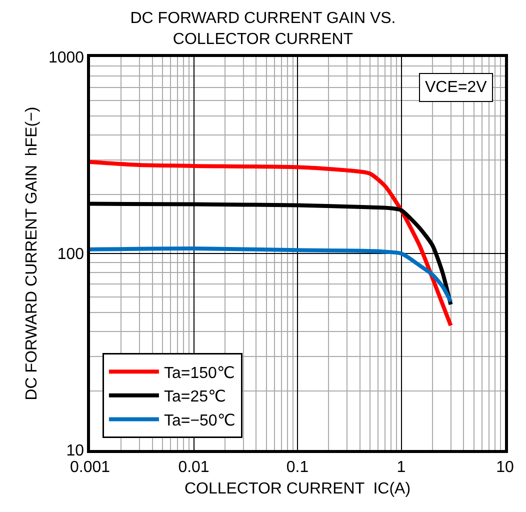 This screenshot has height=512, width=526. What do you see at coordinates (90, 467) in the screenshot?
I see `x-tick-label: 0.001` at bounding box center [90, 467].